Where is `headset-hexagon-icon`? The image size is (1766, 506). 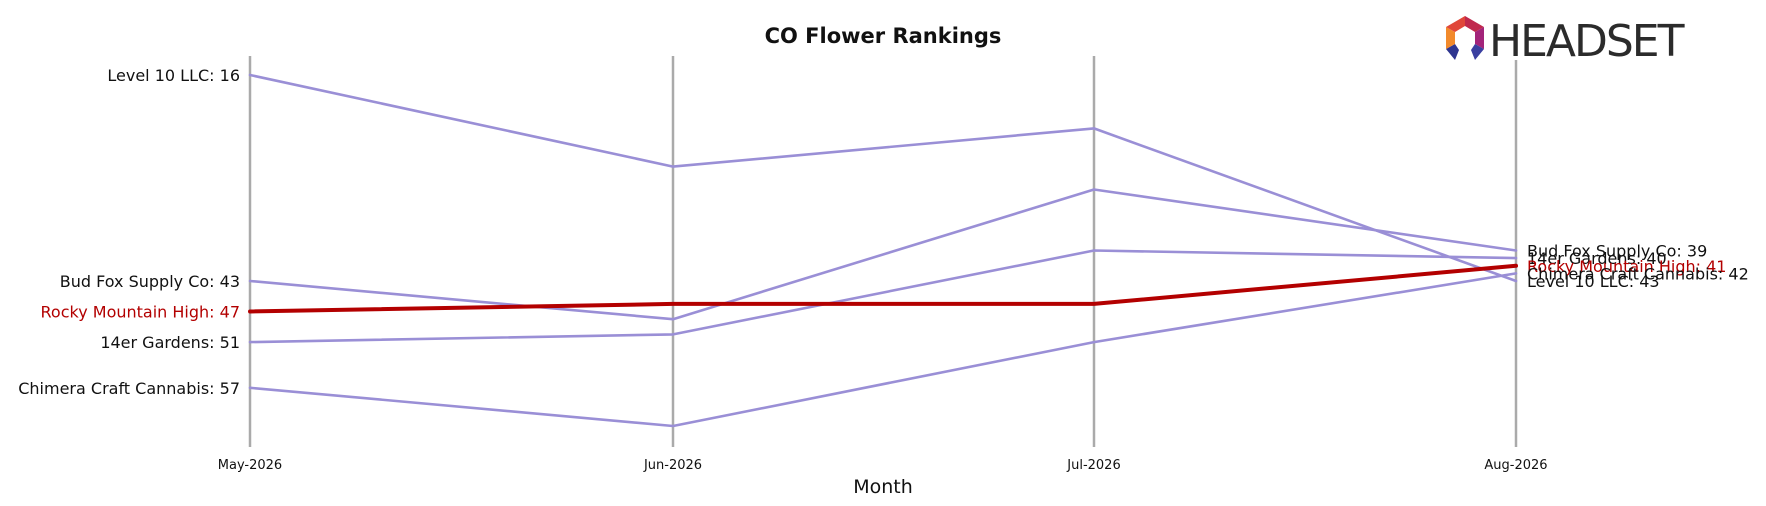 headset-hexagon-icon is located at coordinates (1465, 38).